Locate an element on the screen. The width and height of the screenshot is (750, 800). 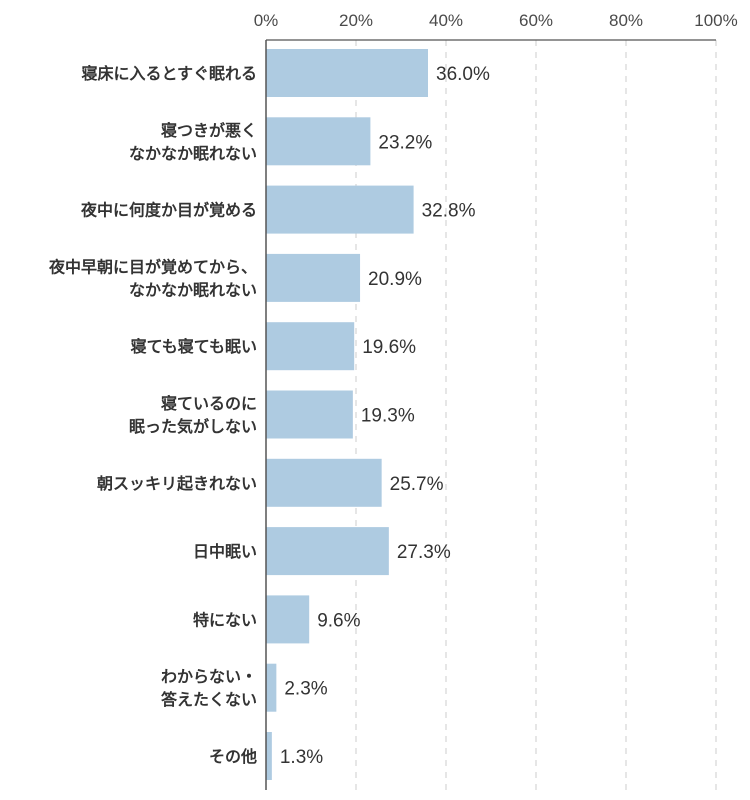
category-label: わからない・ is located at coordinates (209, 676).